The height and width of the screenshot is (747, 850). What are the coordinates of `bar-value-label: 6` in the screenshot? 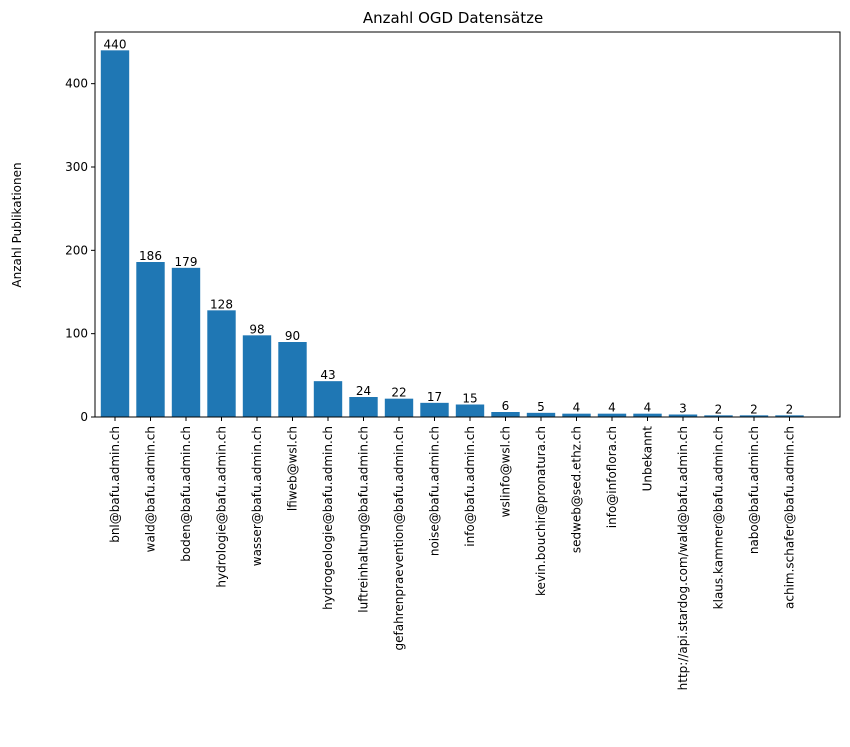 It's located at (506, 406).